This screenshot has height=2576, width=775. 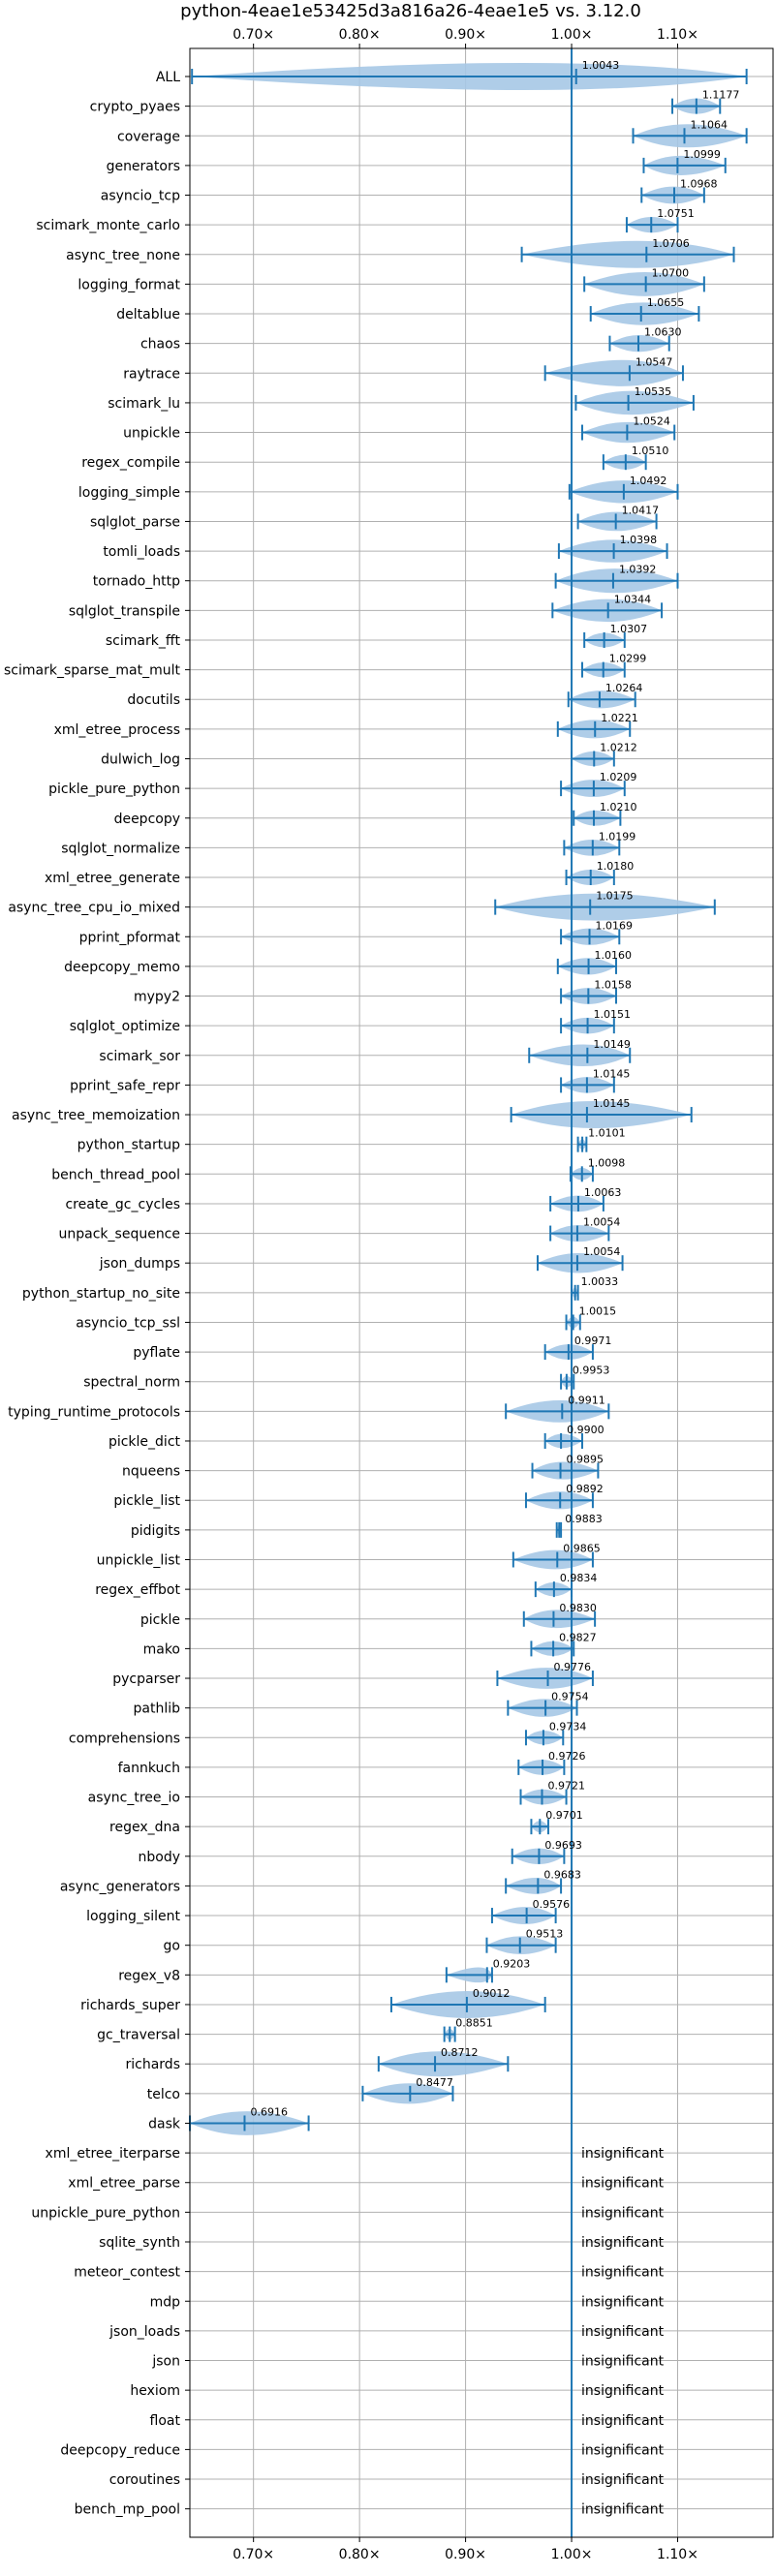 What do you see at coordinates (168, 77) in the screenshot?
I see `category-label: ALL` at bounding box center [168, 77].